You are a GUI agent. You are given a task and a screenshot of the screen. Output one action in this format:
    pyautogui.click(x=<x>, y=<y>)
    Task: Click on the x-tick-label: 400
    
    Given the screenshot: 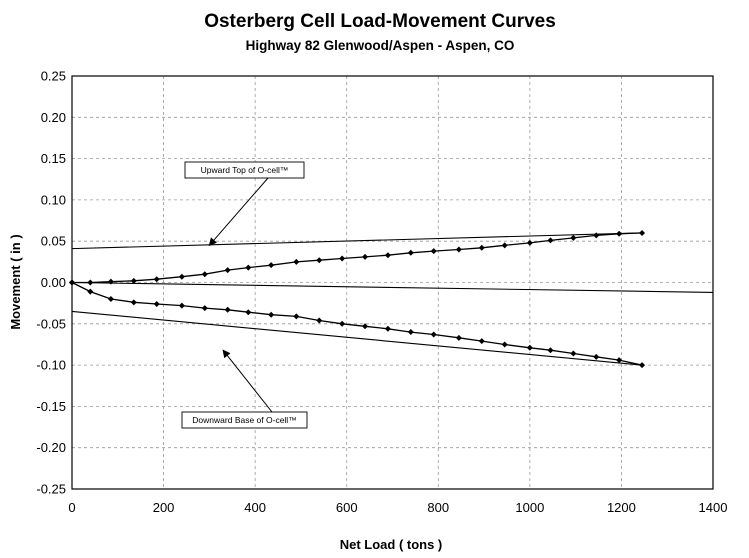 What is the action you would take?
    pyautogui.click(x=255, y=507)
    